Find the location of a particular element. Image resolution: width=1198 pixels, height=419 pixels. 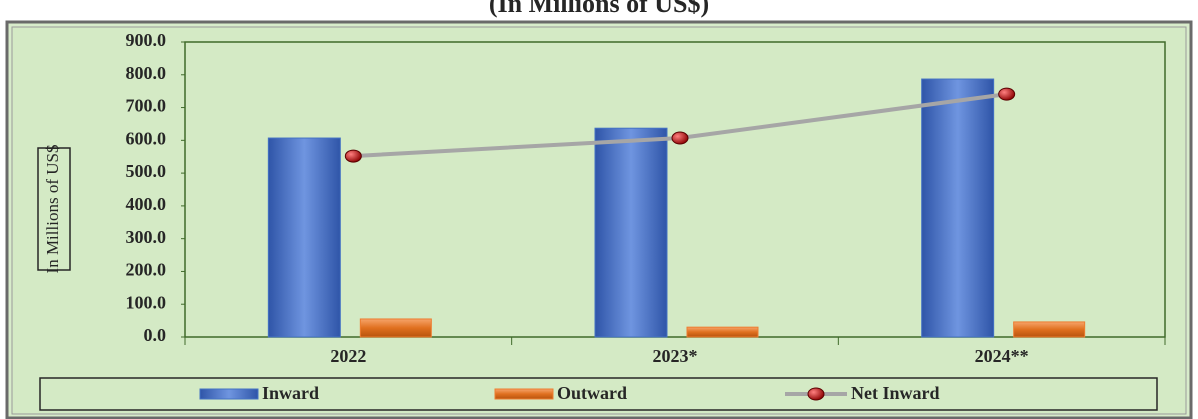

legend-box is located at coordinates (598, 394).